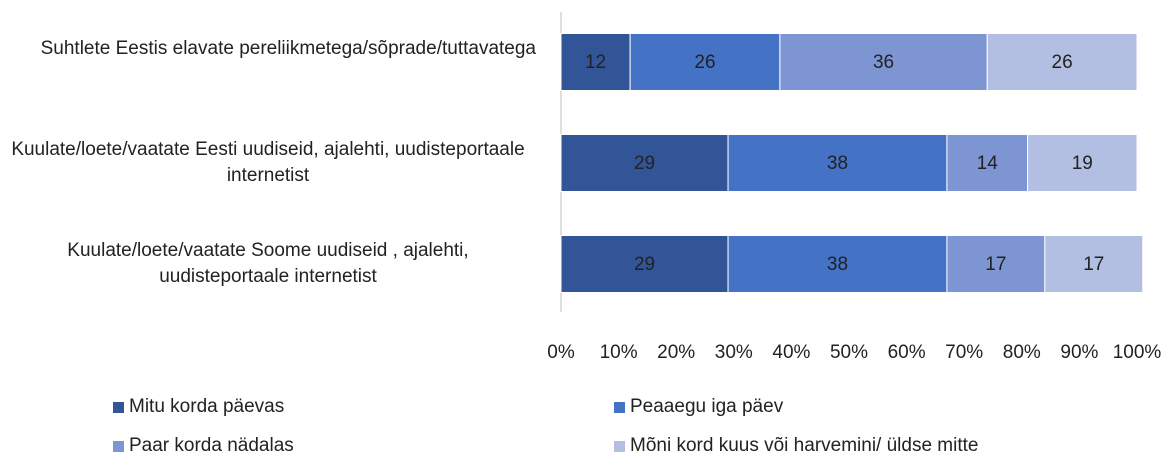 This screenshot has height=464, width=1170. I want to click on x-tick-label: 0%, so click(561, 352).